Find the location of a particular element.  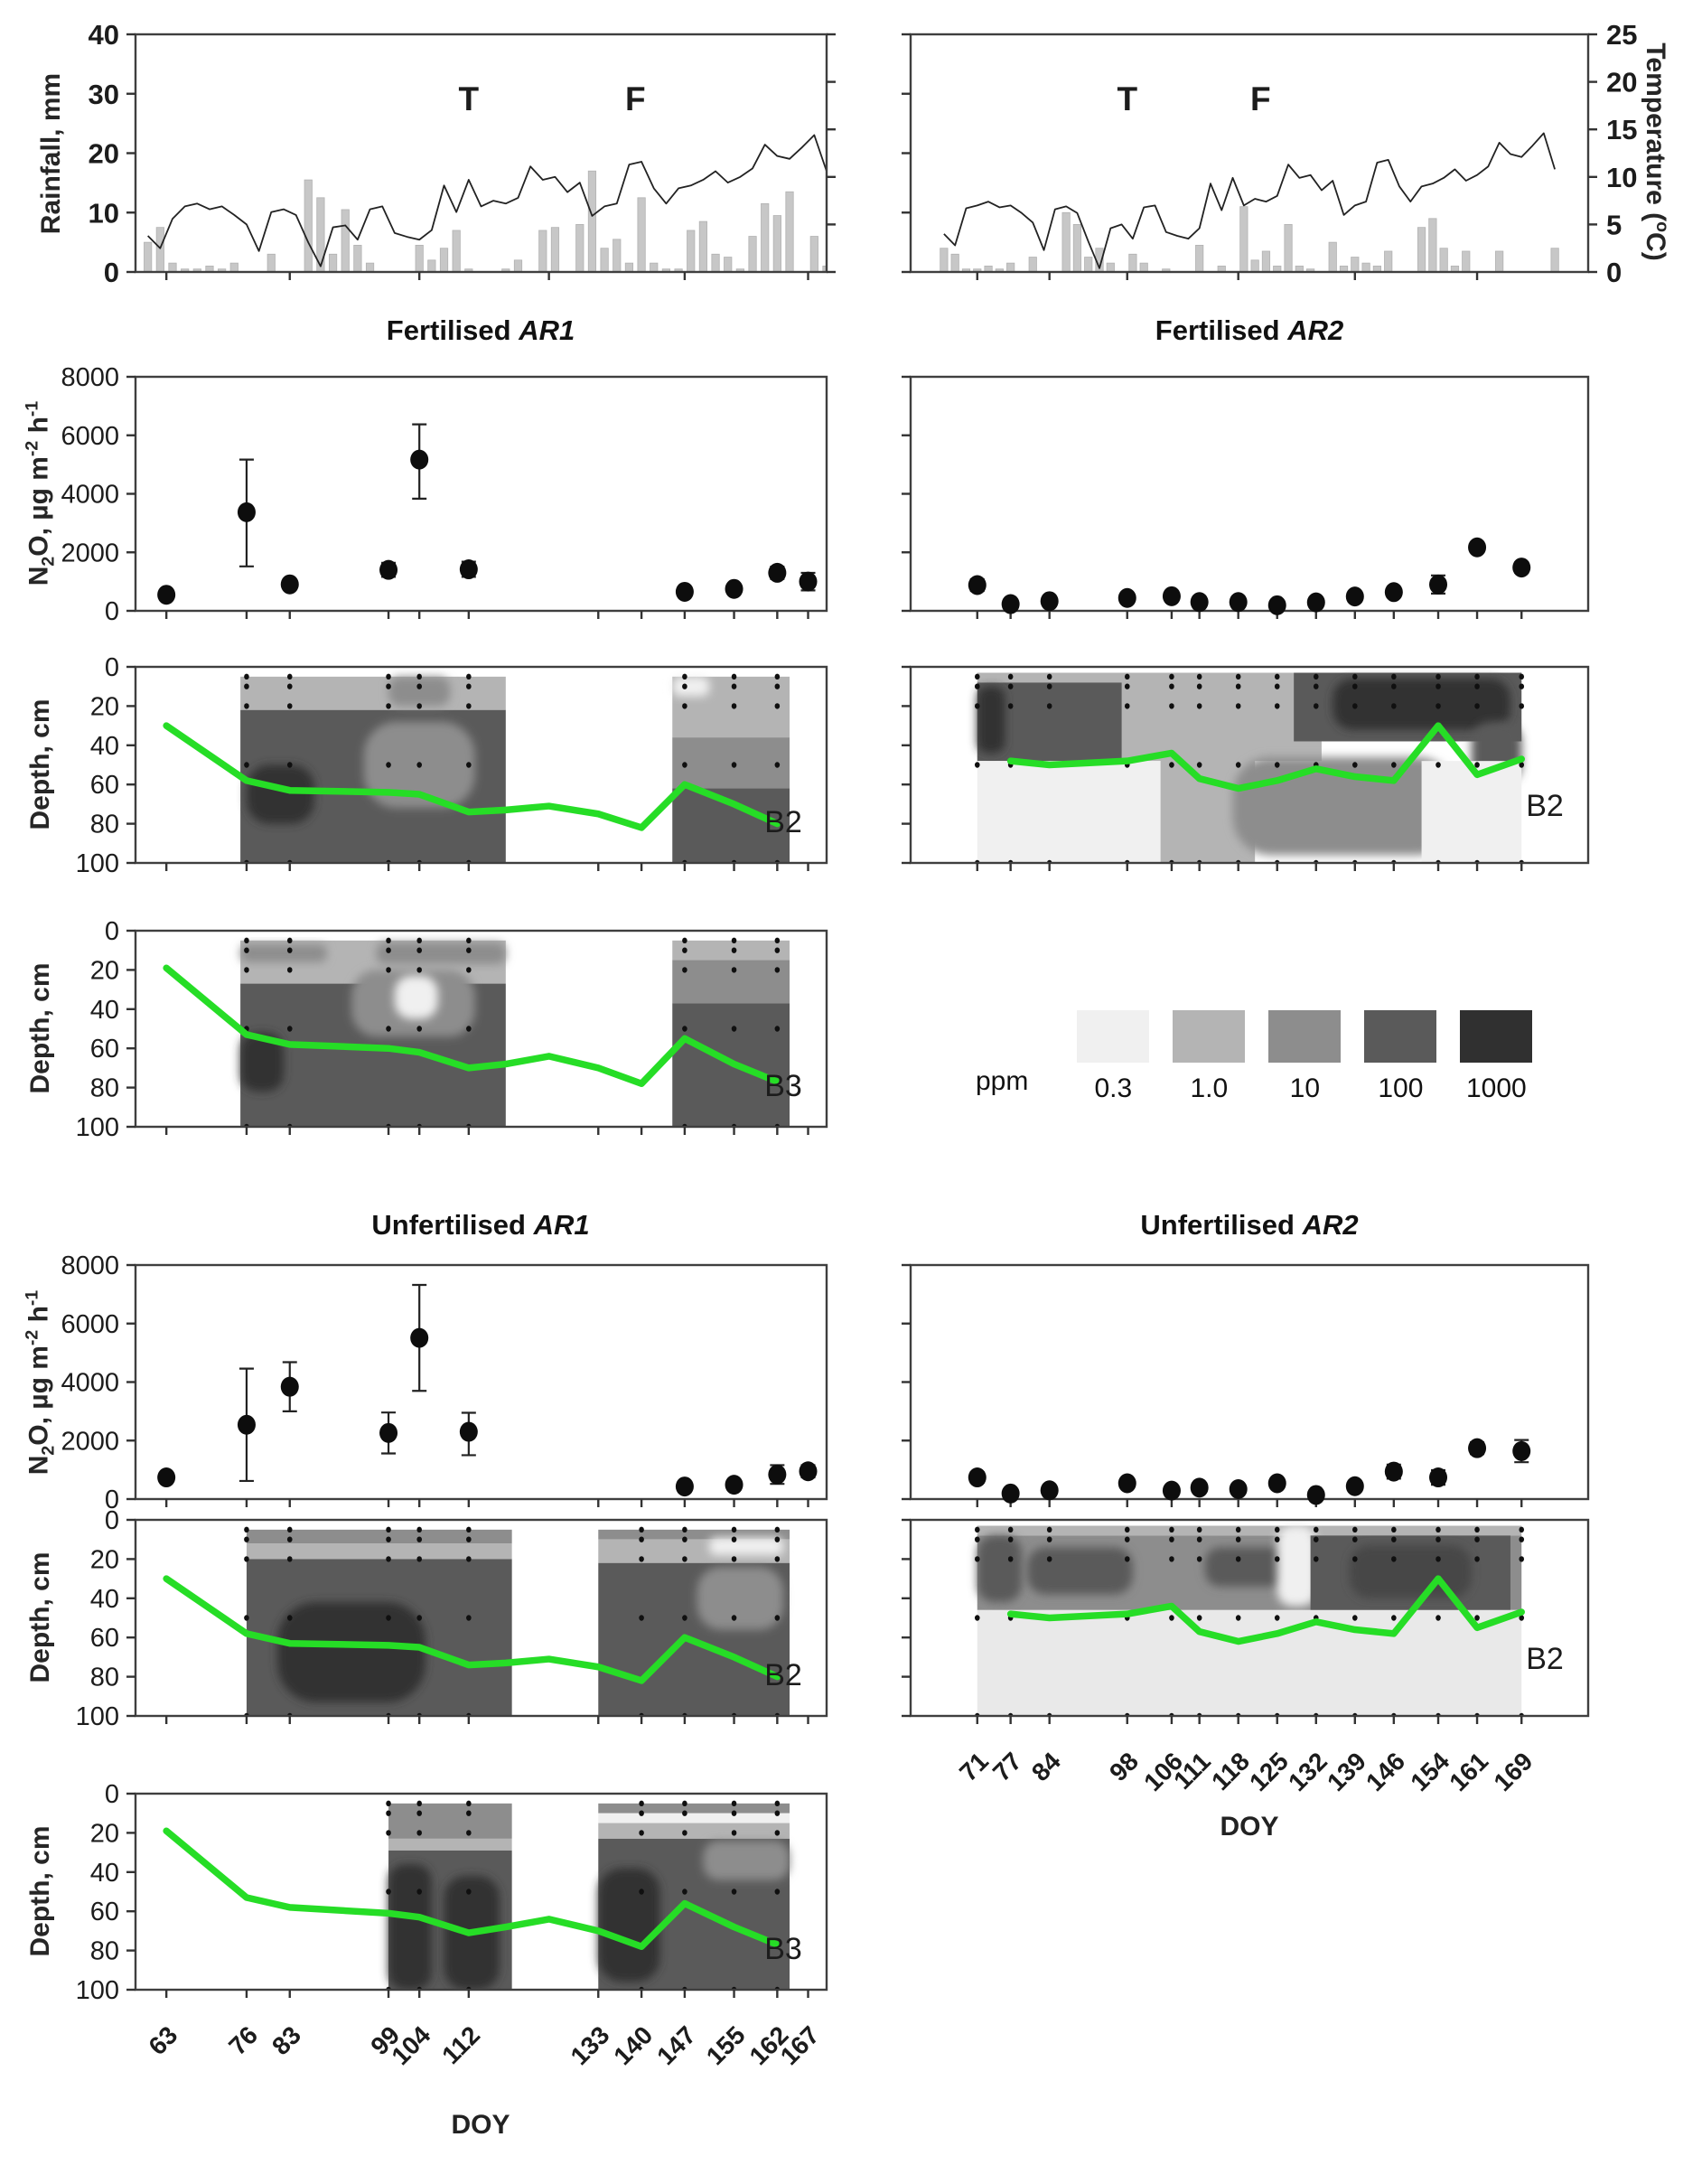

ppm-legend-entry: 10 is located at coordinates (1305, 1057).